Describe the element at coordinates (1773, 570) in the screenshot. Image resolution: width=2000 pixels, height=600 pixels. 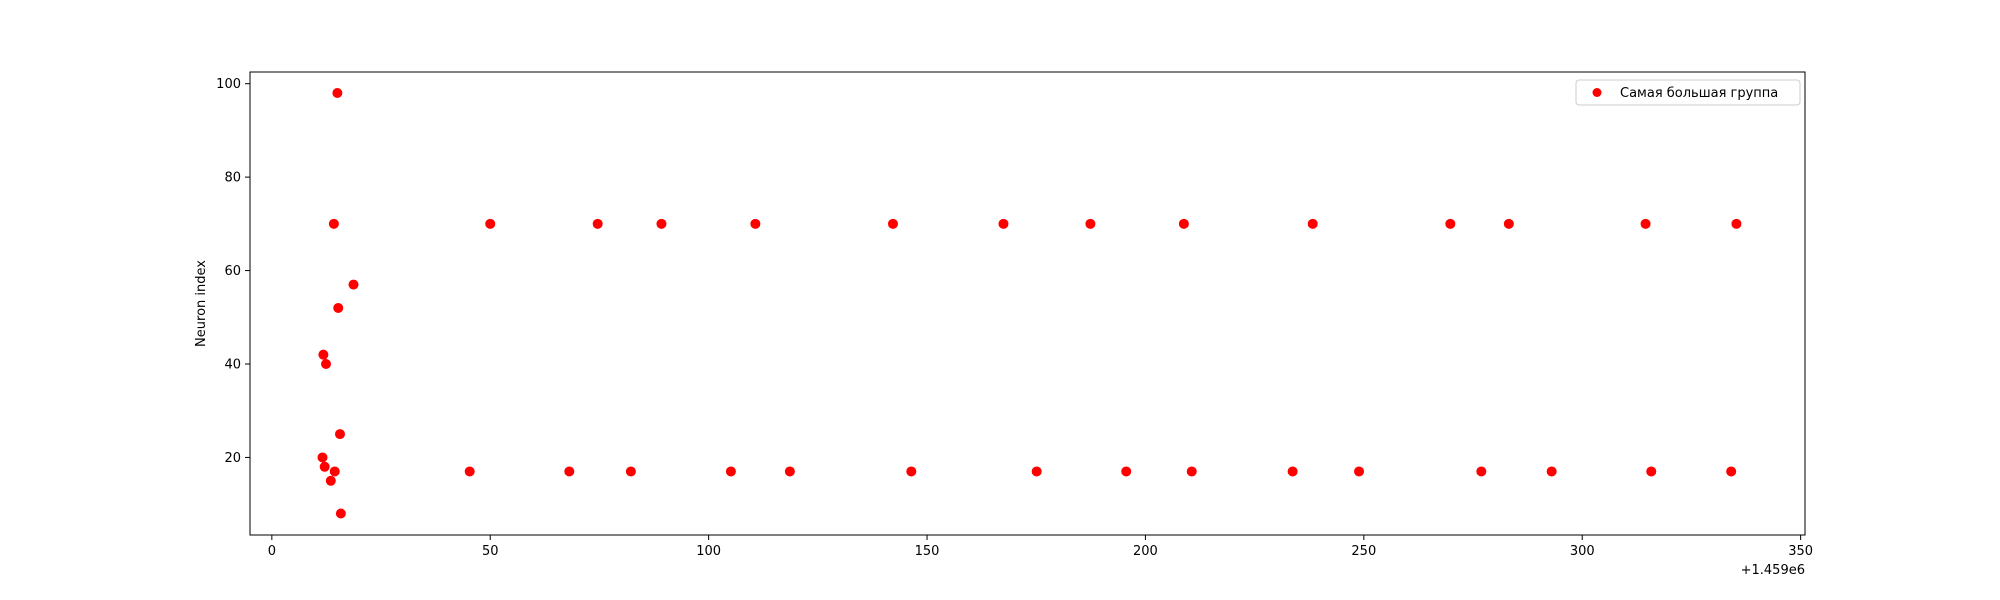
I see `x-axis-offset-label: +1.459e6` at that location.